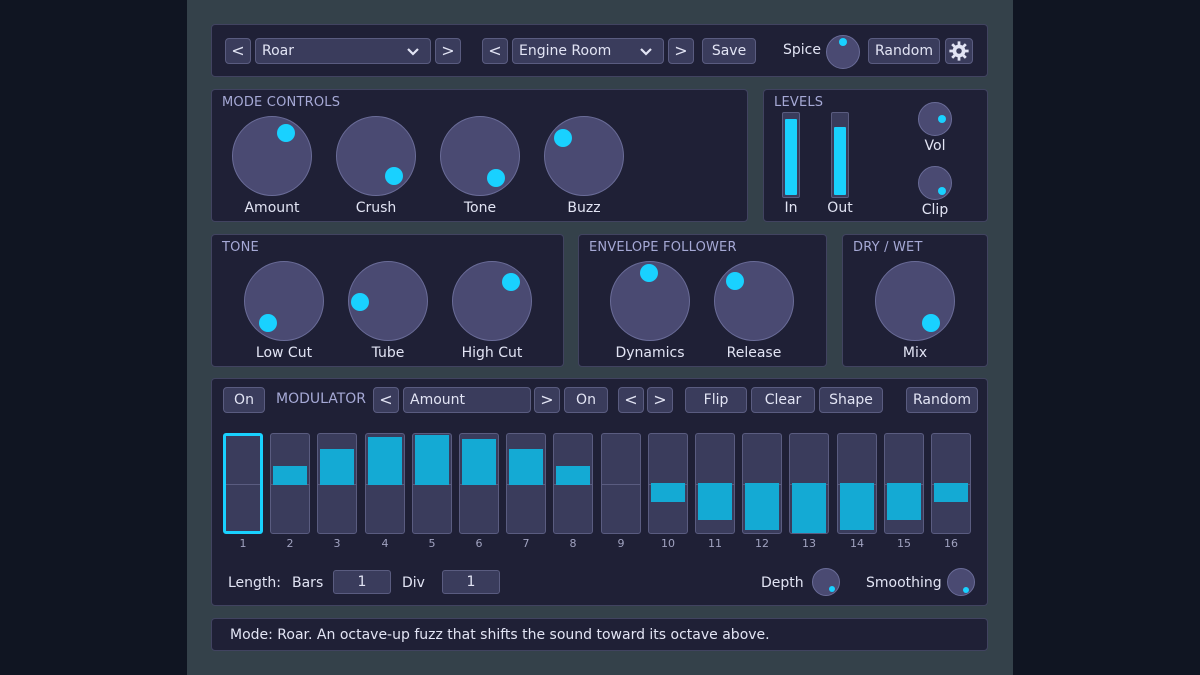  What do you see at coordinates (783, 400) in the screenshot?
I see `clear-button: Clear` at bounding box center [783, 400].